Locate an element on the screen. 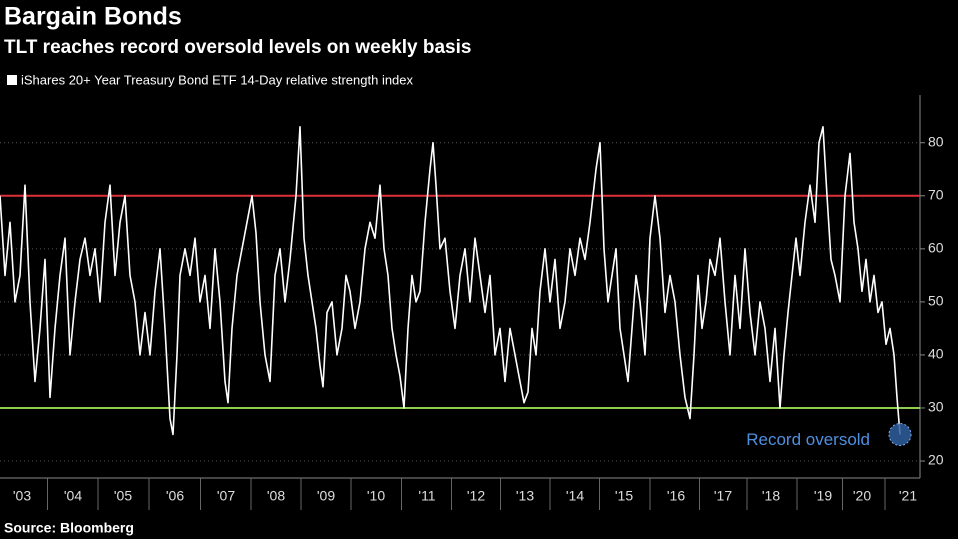 The width and height of the screenshot is (958, 539). highlight-marker is located at coordinates (900, 435).